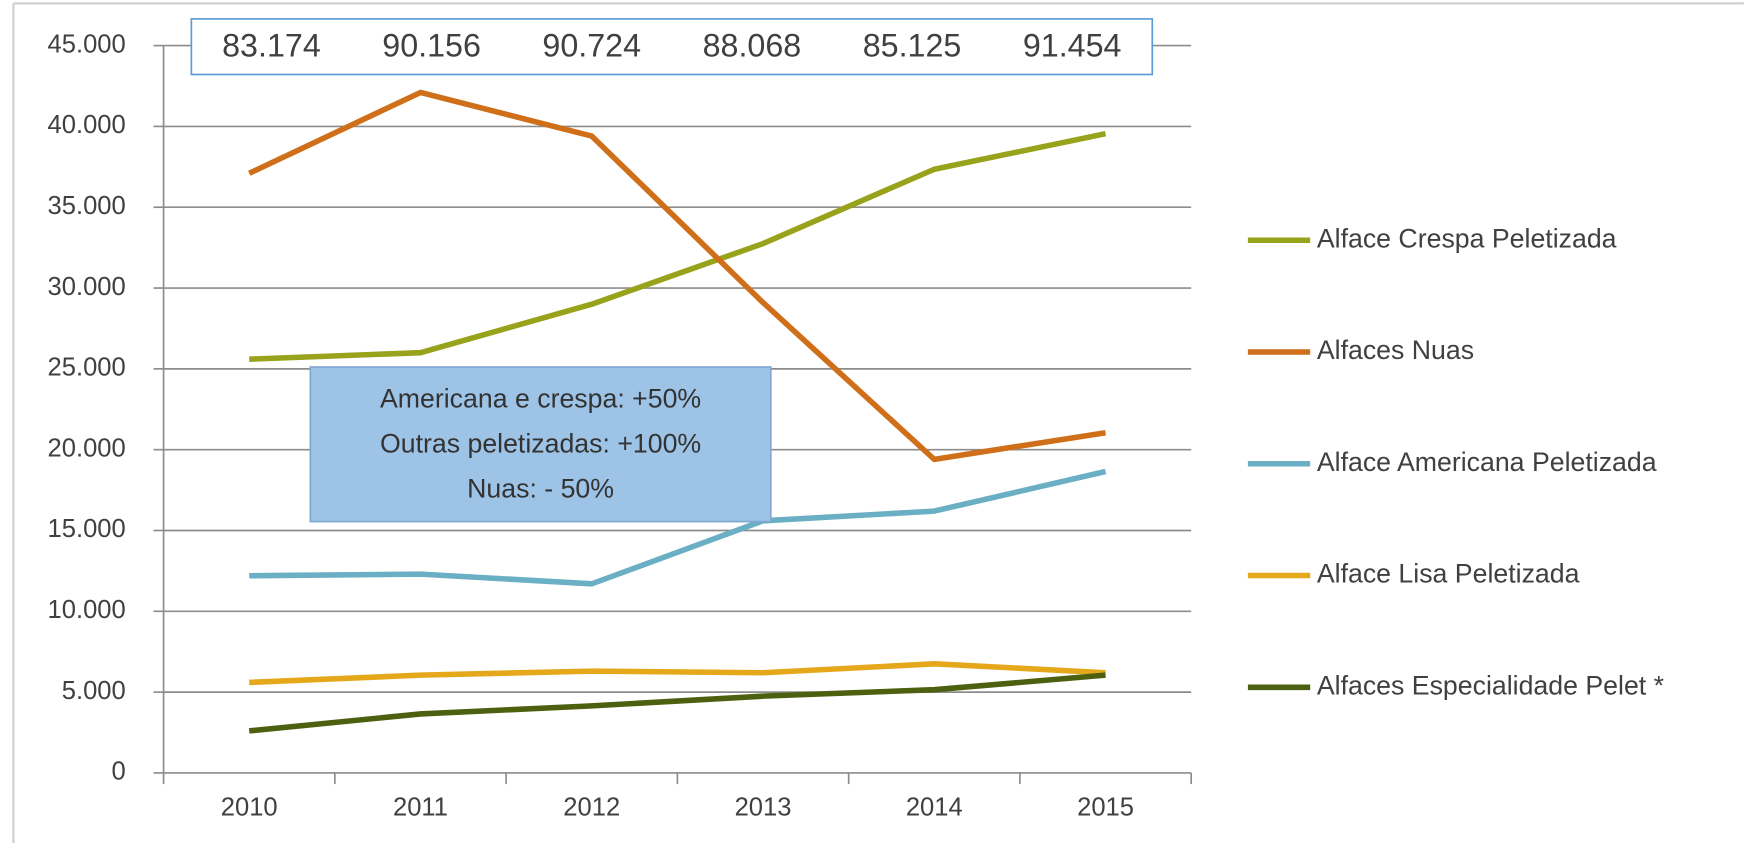  I want to click on total-label: 91.454, so click(1072, 45).